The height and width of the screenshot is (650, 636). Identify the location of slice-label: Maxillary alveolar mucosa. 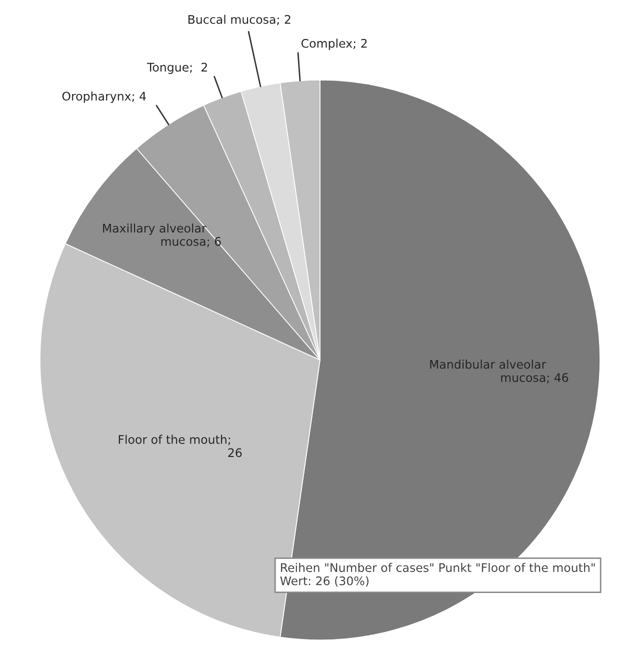
(154, 235).